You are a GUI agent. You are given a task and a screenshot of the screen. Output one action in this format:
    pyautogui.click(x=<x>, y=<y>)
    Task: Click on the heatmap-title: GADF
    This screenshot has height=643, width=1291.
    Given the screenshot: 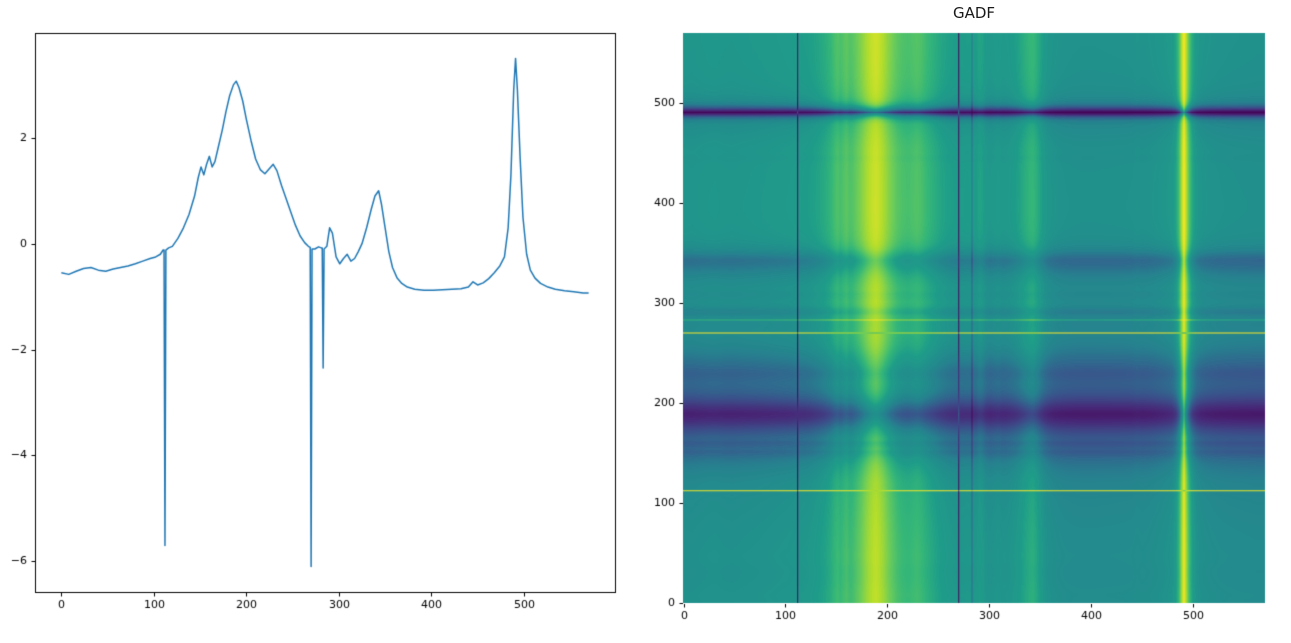 What is the action you would take?
    pyautogui.click(x=974, y=13)
    